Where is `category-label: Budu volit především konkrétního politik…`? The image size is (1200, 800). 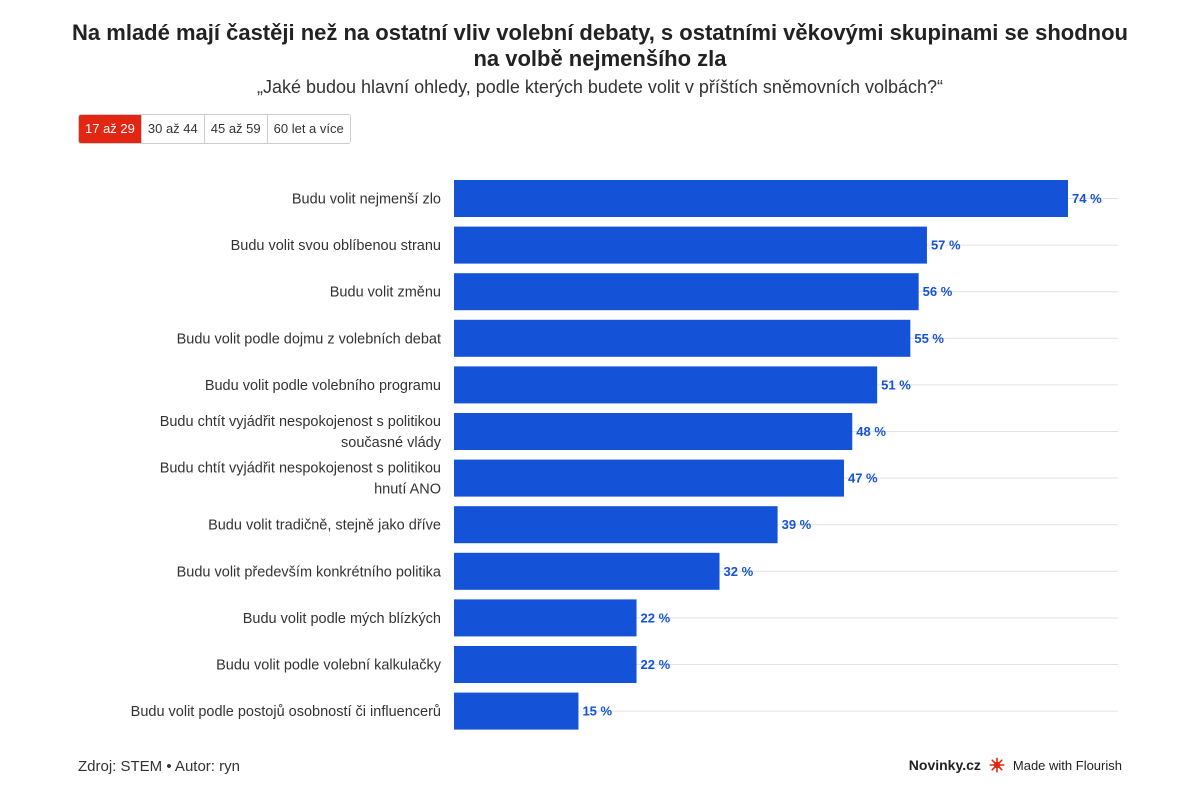
category-label: Budu volit především konkrétního politik… is located at coordinates (309, 572).